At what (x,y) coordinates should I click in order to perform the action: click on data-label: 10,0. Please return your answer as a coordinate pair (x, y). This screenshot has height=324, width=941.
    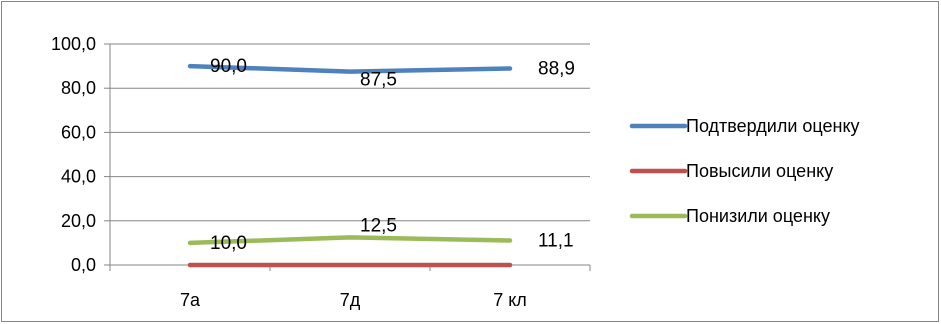
    Looking at the image, I should click on (228, 243).